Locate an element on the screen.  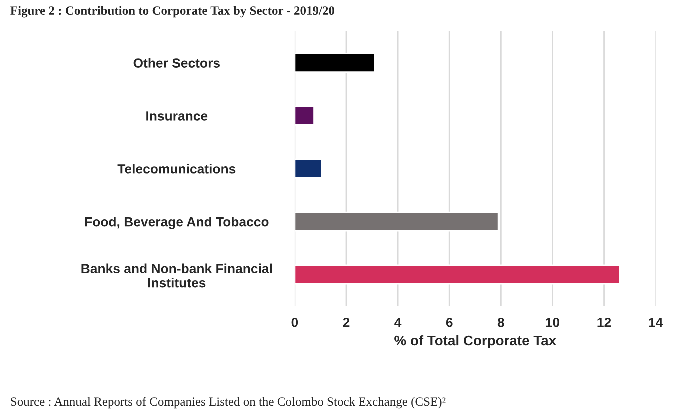
y-tick-label: Telecomunications is located at coordinates (177, 169).